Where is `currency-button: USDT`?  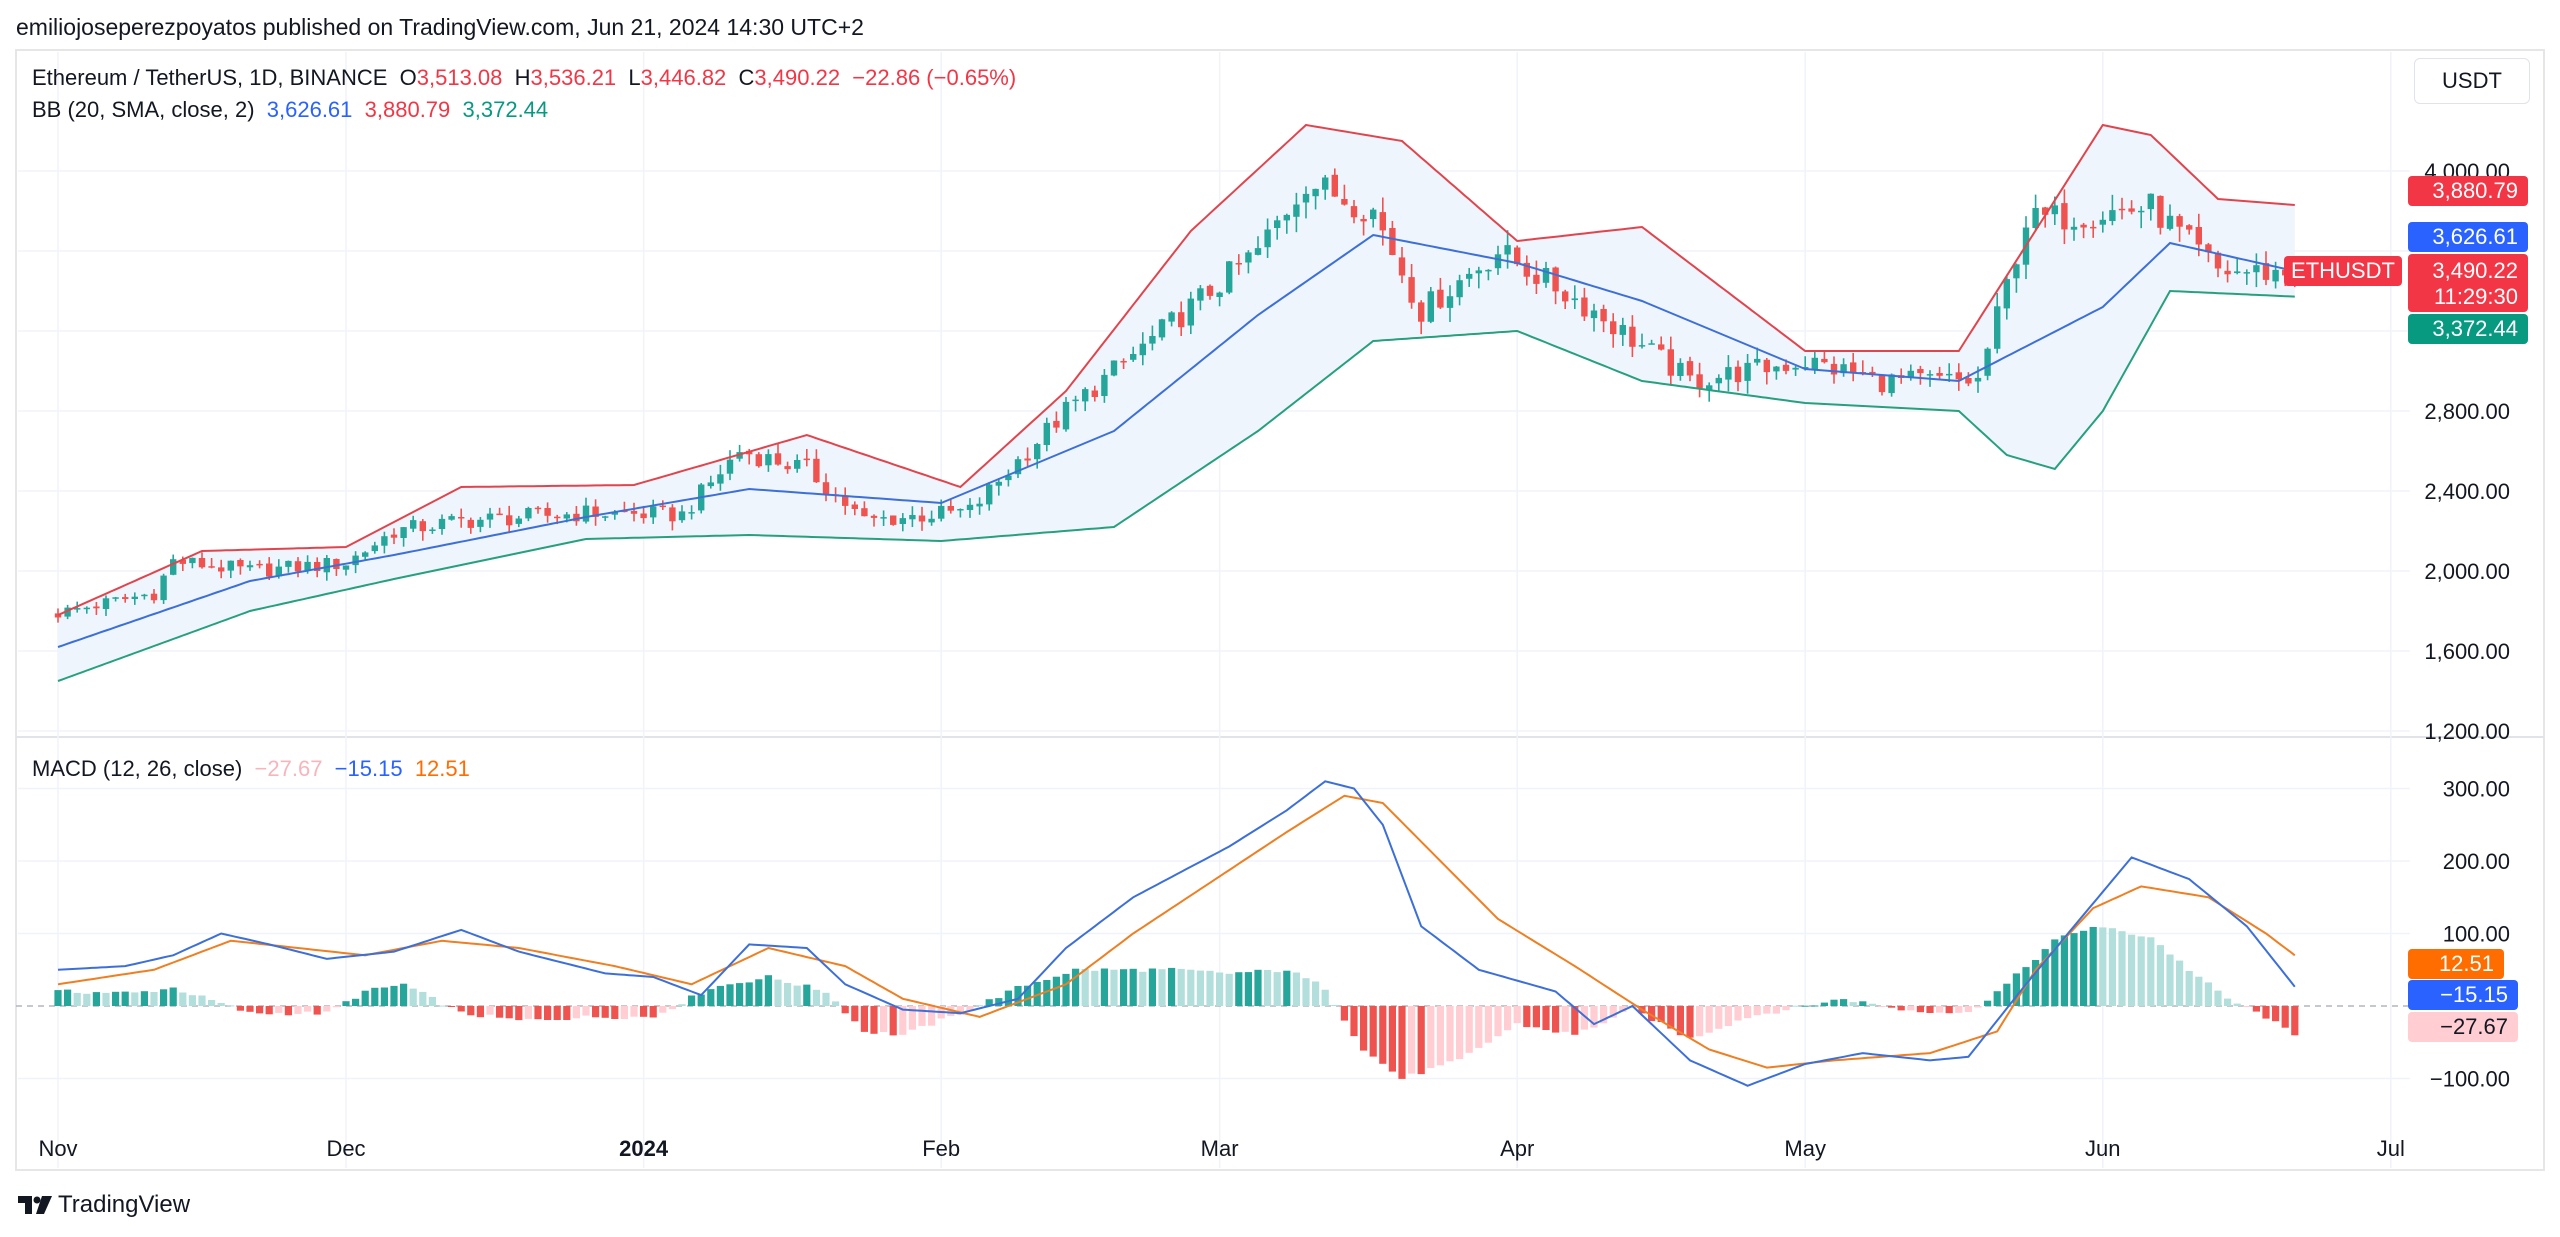 currency-button: USDT is located at coordinates (2472, 81).